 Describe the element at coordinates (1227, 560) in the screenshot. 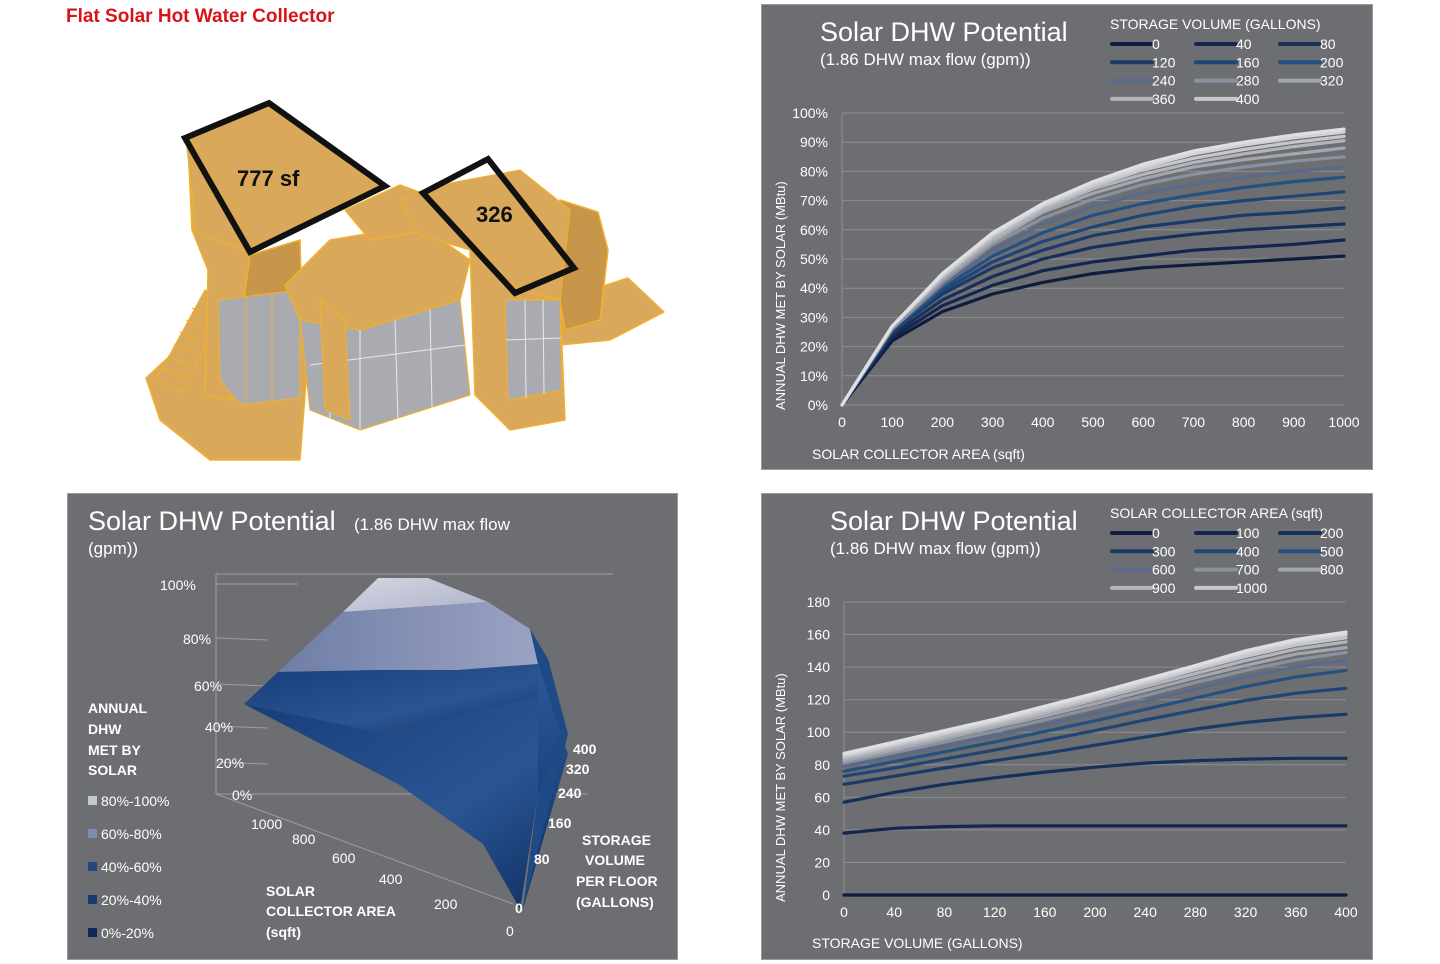

I see `legend: 0 100 200 300 400 500 600 700 800 900 1000` at that location.